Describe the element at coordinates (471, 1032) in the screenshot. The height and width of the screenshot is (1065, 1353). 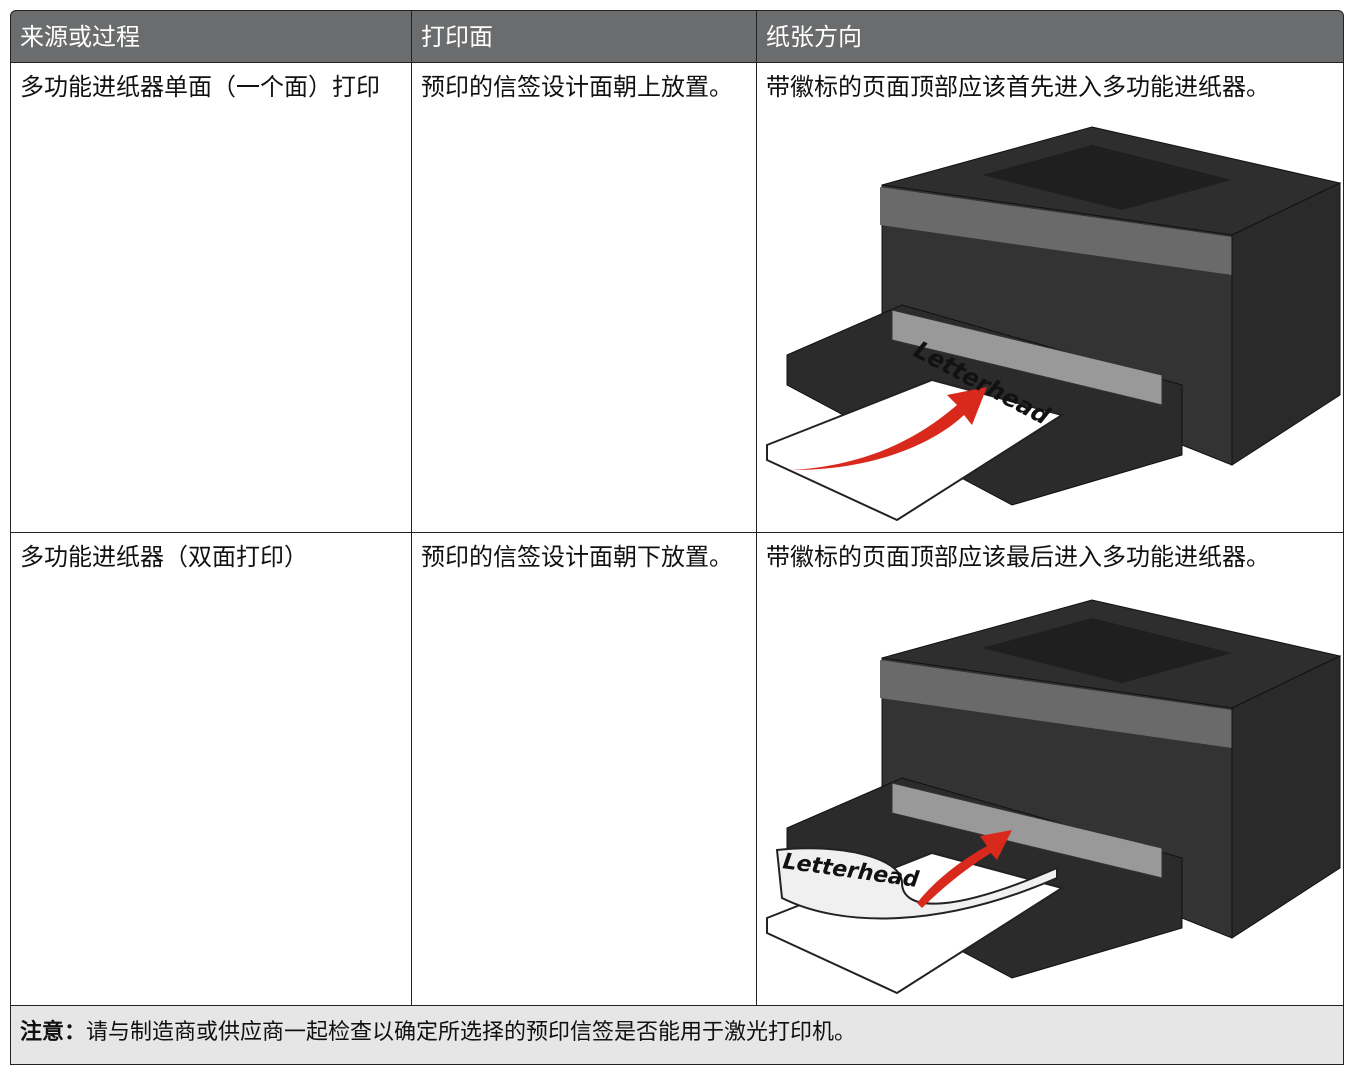
I see `note-text: 请与制造商或供应商一起检查以确定所选择的预印信签是否能用于激光打印机。` at that location.